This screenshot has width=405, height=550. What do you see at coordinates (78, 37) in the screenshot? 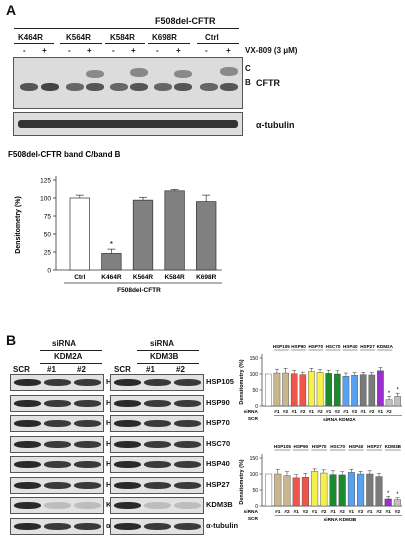
I see `mutant-label: K564R` at bounding box center [78, 37].